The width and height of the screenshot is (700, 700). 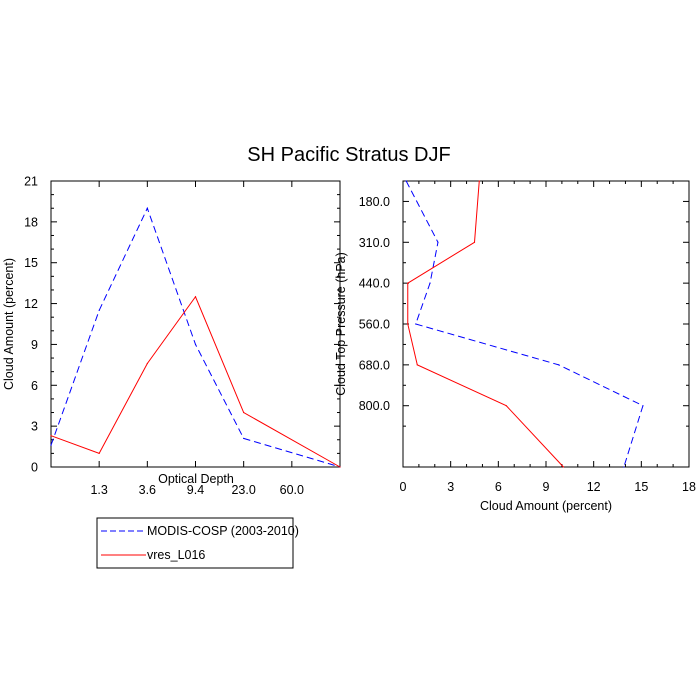 I want to click on x-tick-label: 12, so click(x=594, y=487).